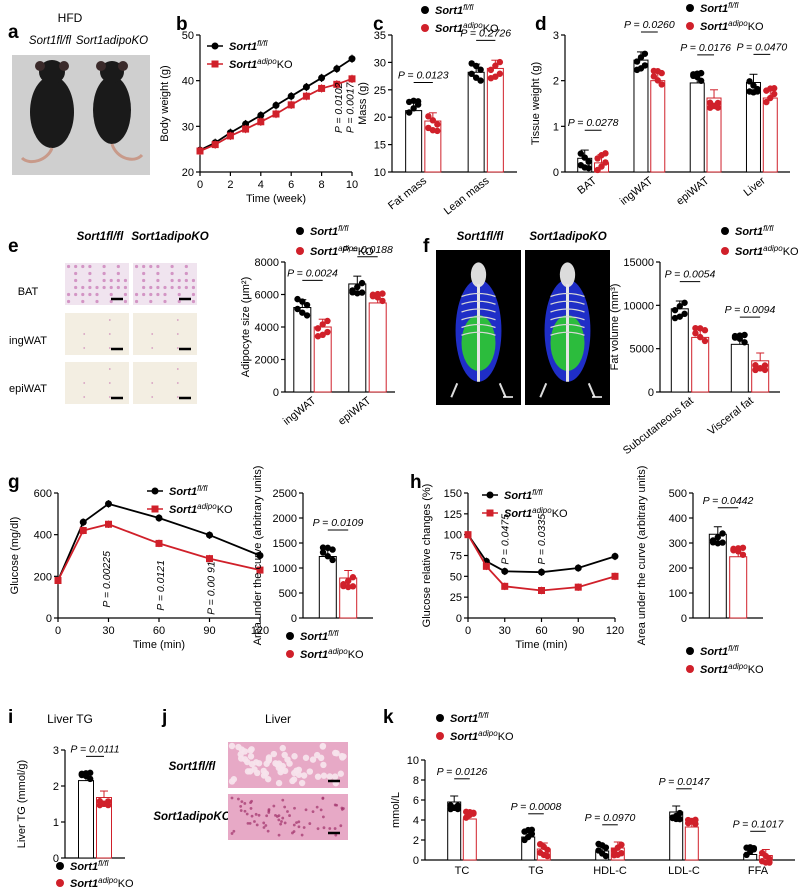  What do you see at coordinates (542, 539) in the screenshot?
I see `p-annotation: P = 0.0335` at bounding box center [542, 539].